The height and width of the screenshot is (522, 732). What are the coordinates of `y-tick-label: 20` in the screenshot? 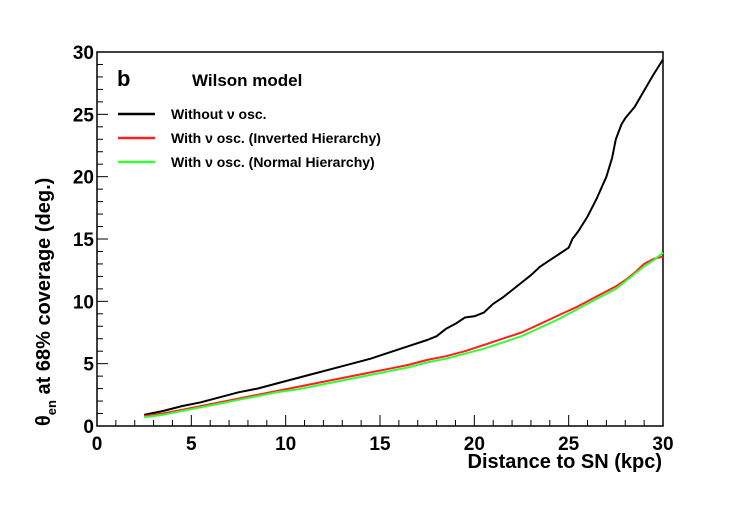 It's located at (83, 178).